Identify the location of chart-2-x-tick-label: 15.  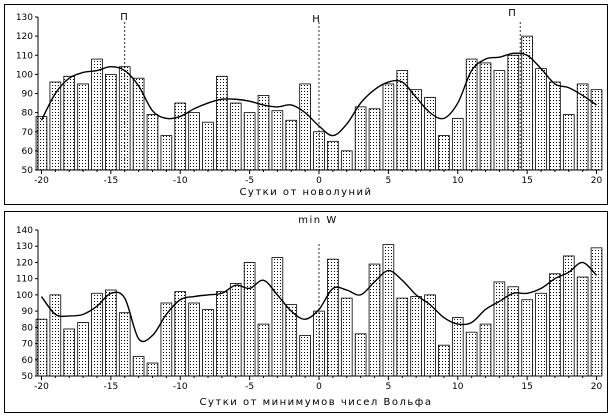
(526, 387).